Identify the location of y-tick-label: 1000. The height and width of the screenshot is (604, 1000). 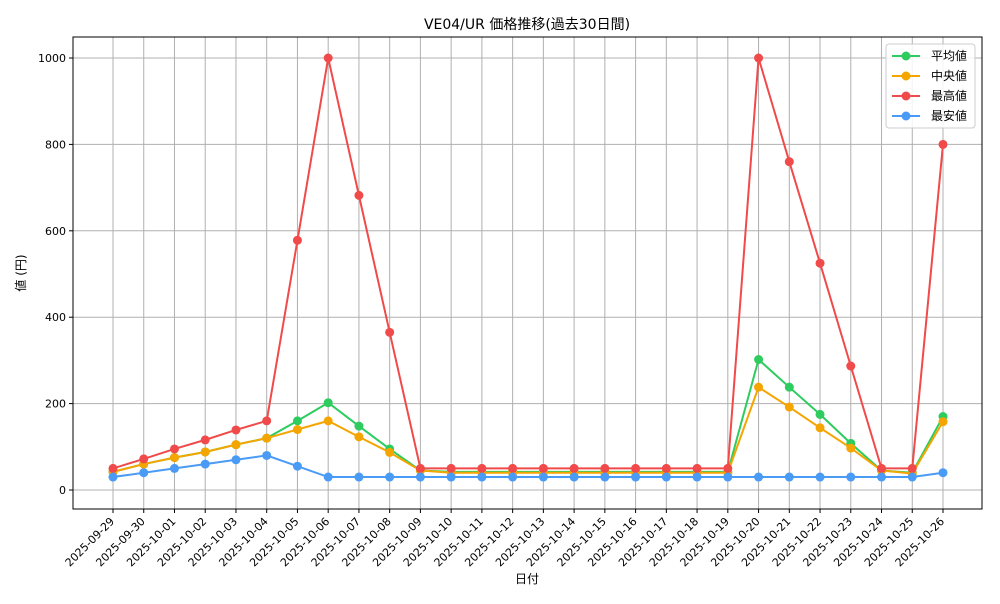
(52, 58).